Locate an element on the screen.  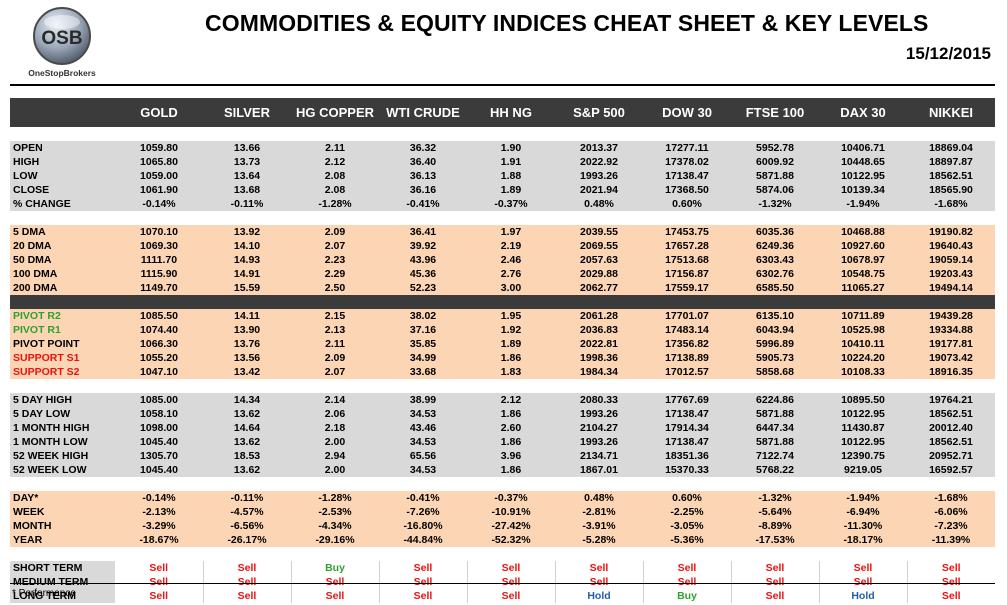
signal-s-p-500: Hold is located at coordinates (599, 596).